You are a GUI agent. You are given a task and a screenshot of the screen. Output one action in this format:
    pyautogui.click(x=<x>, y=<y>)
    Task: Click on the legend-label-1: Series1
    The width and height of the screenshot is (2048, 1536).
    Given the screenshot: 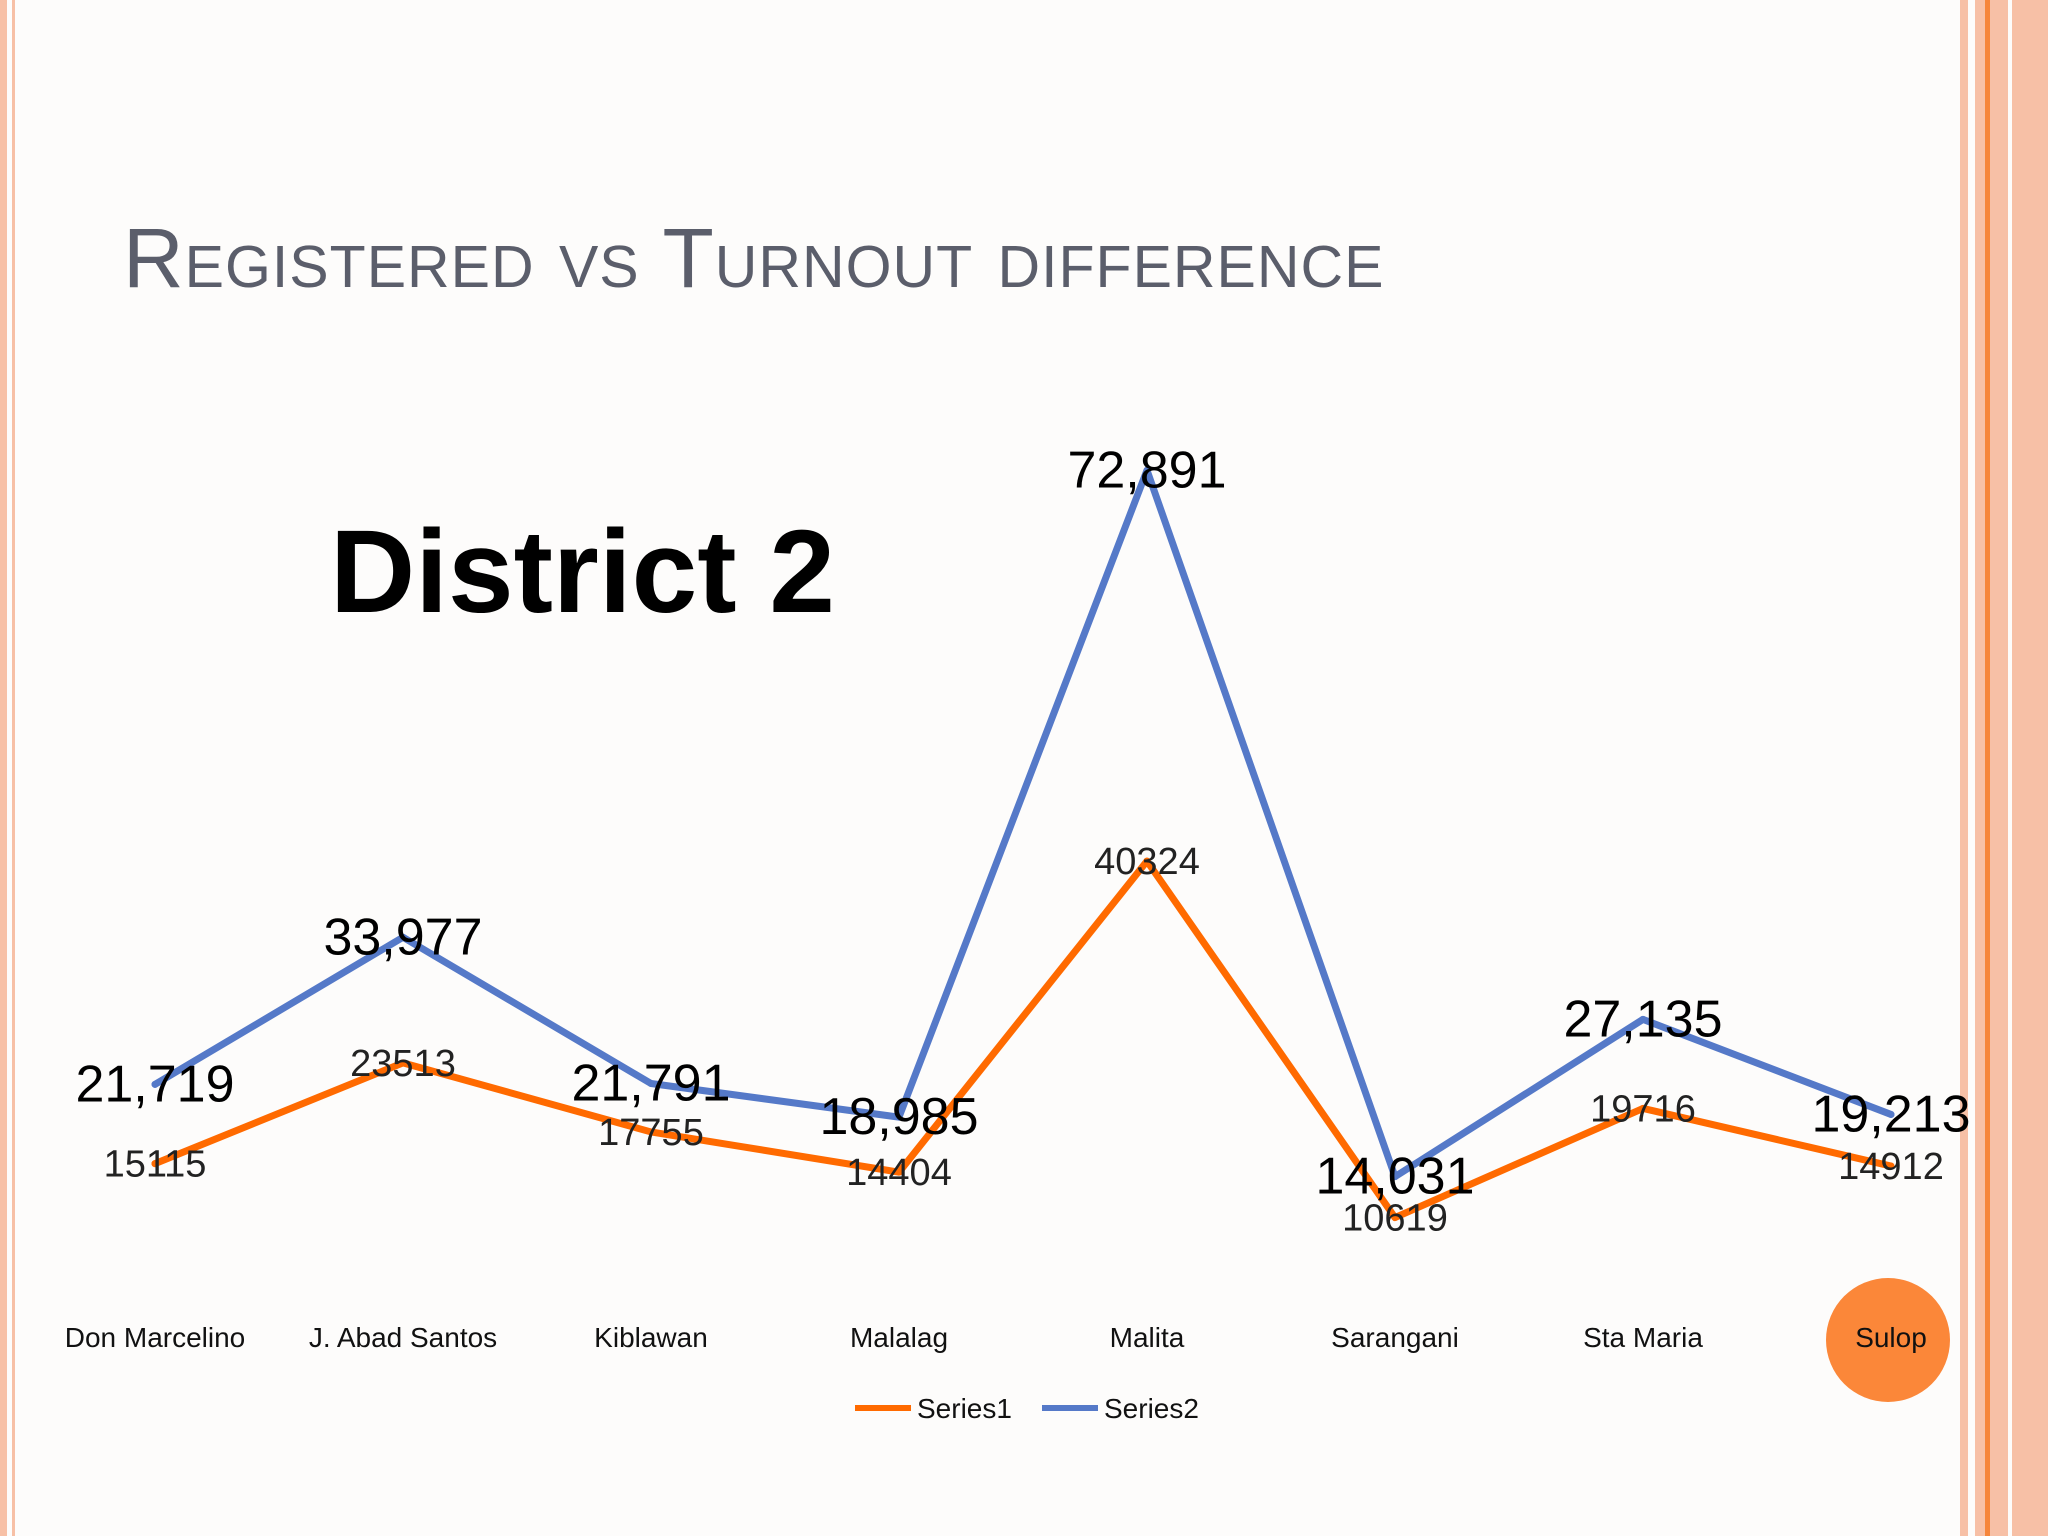 What is the action you would take?
    pyautogui.click(x=964, y=1408)
    